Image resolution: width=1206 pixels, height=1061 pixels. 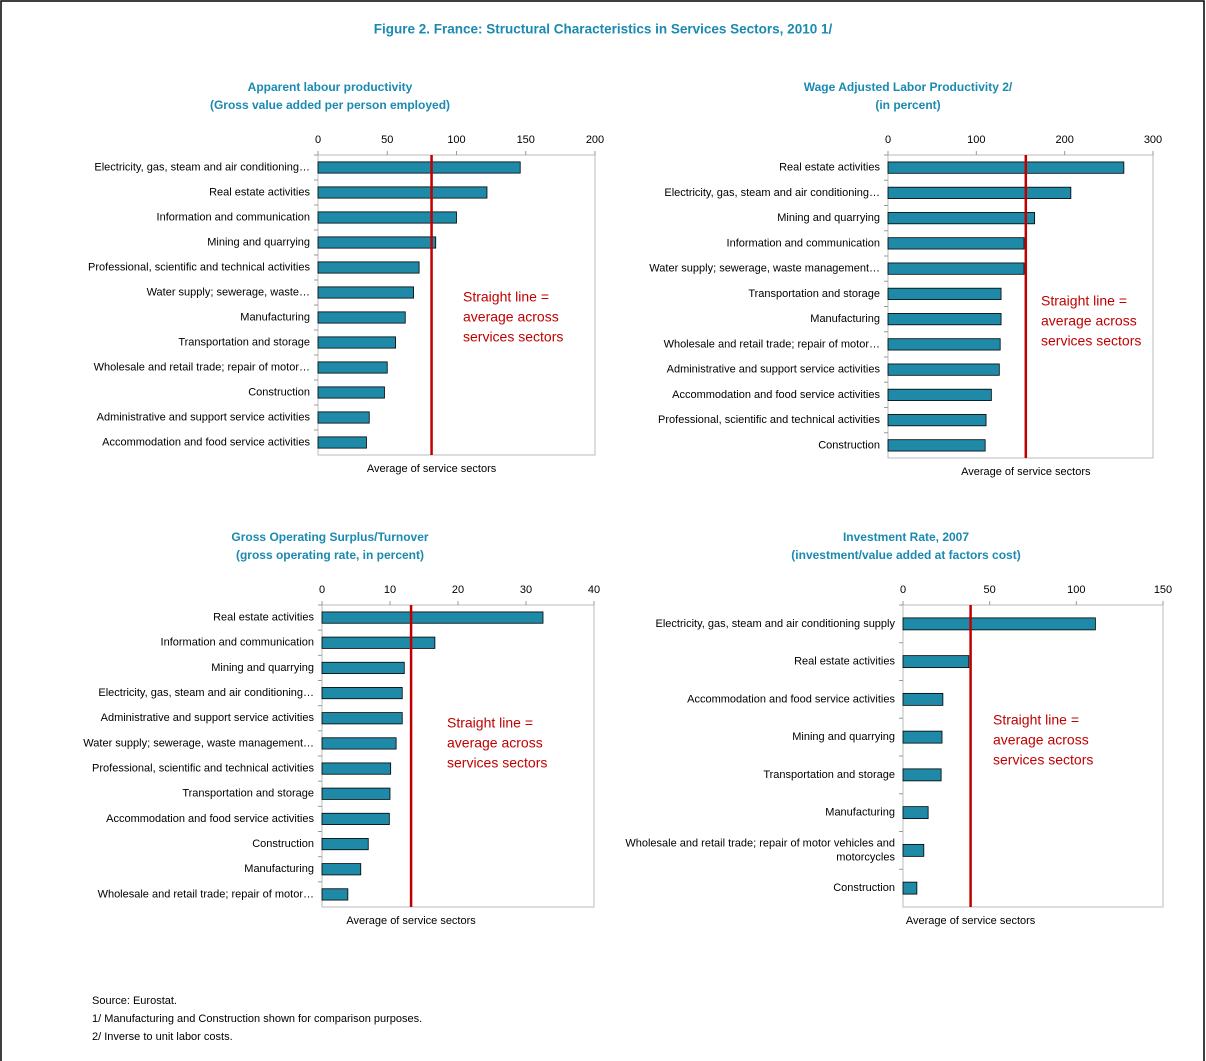 What do you see at coordinates (134, 1001) in the screenshot?
I see `footnote: Source: Eurostat.` at bounding box center [134, 1001].